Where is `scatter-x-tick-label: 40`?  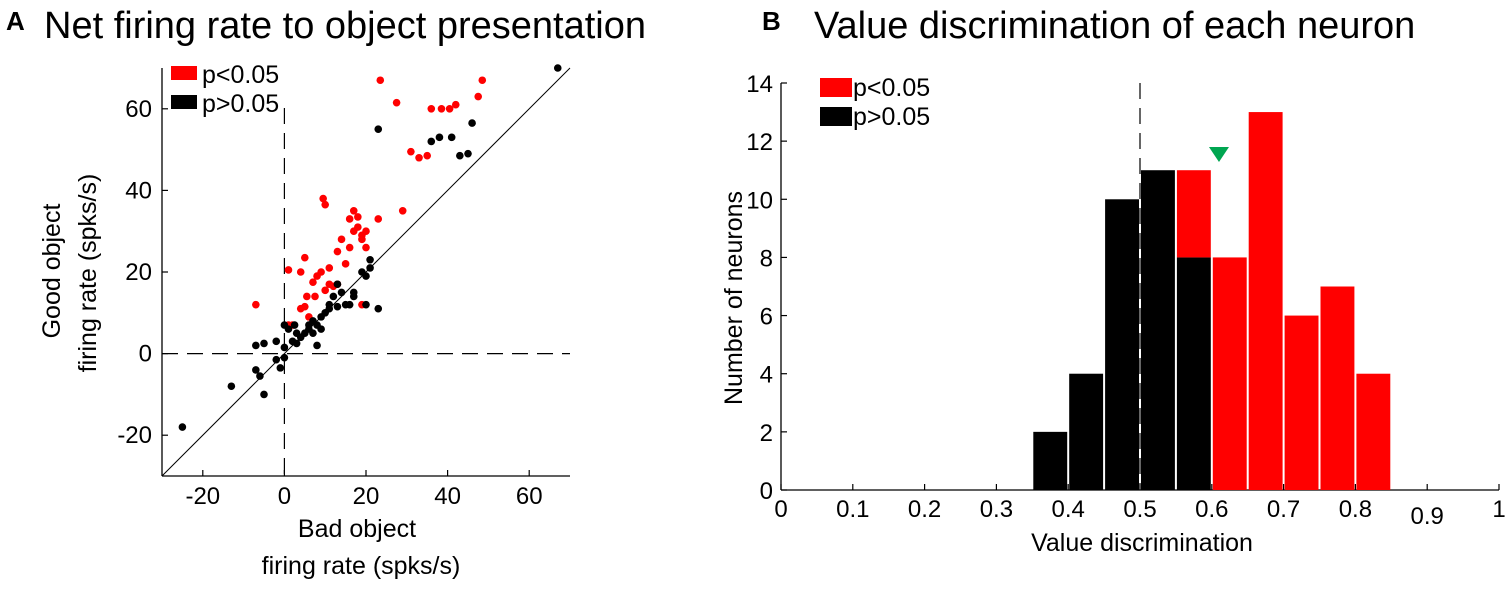 scatter-x-tick-label: 40 is located at coordinates (447, 496).